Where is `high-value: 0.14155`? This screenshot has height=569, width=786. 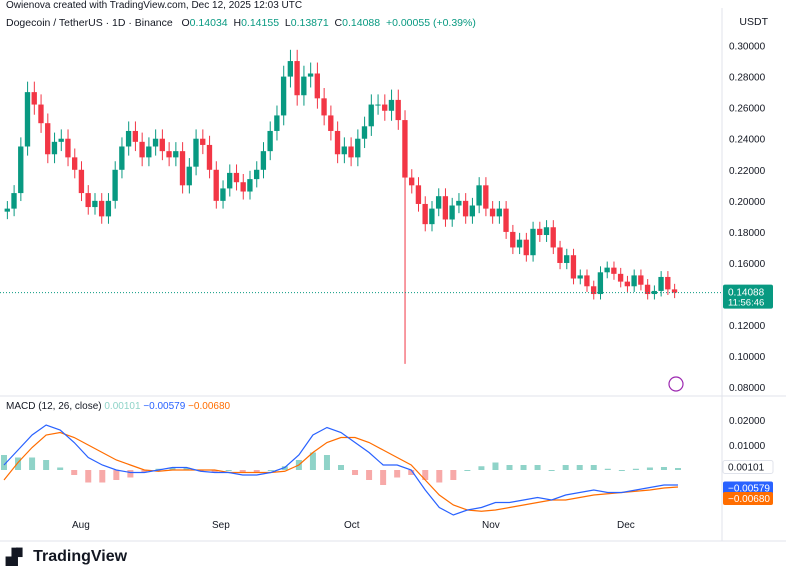 high-value: 0.14155 is located at coordinates (260, 23).